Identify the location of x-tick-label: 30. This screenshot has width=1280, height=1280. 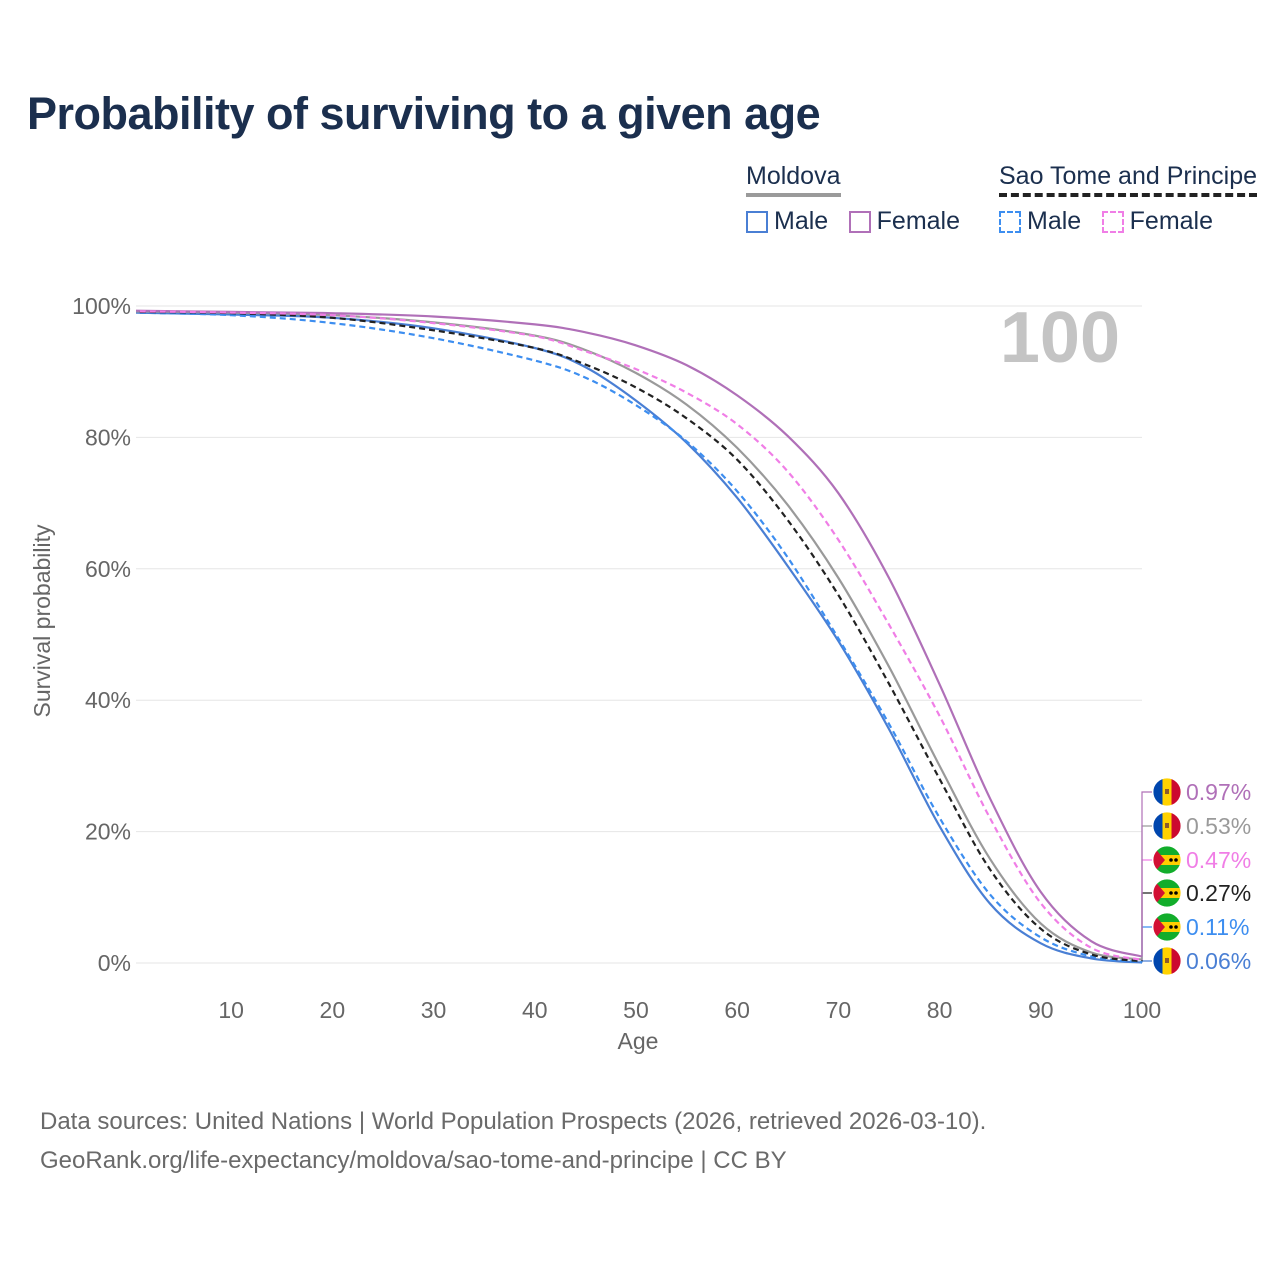
(434, 1010).